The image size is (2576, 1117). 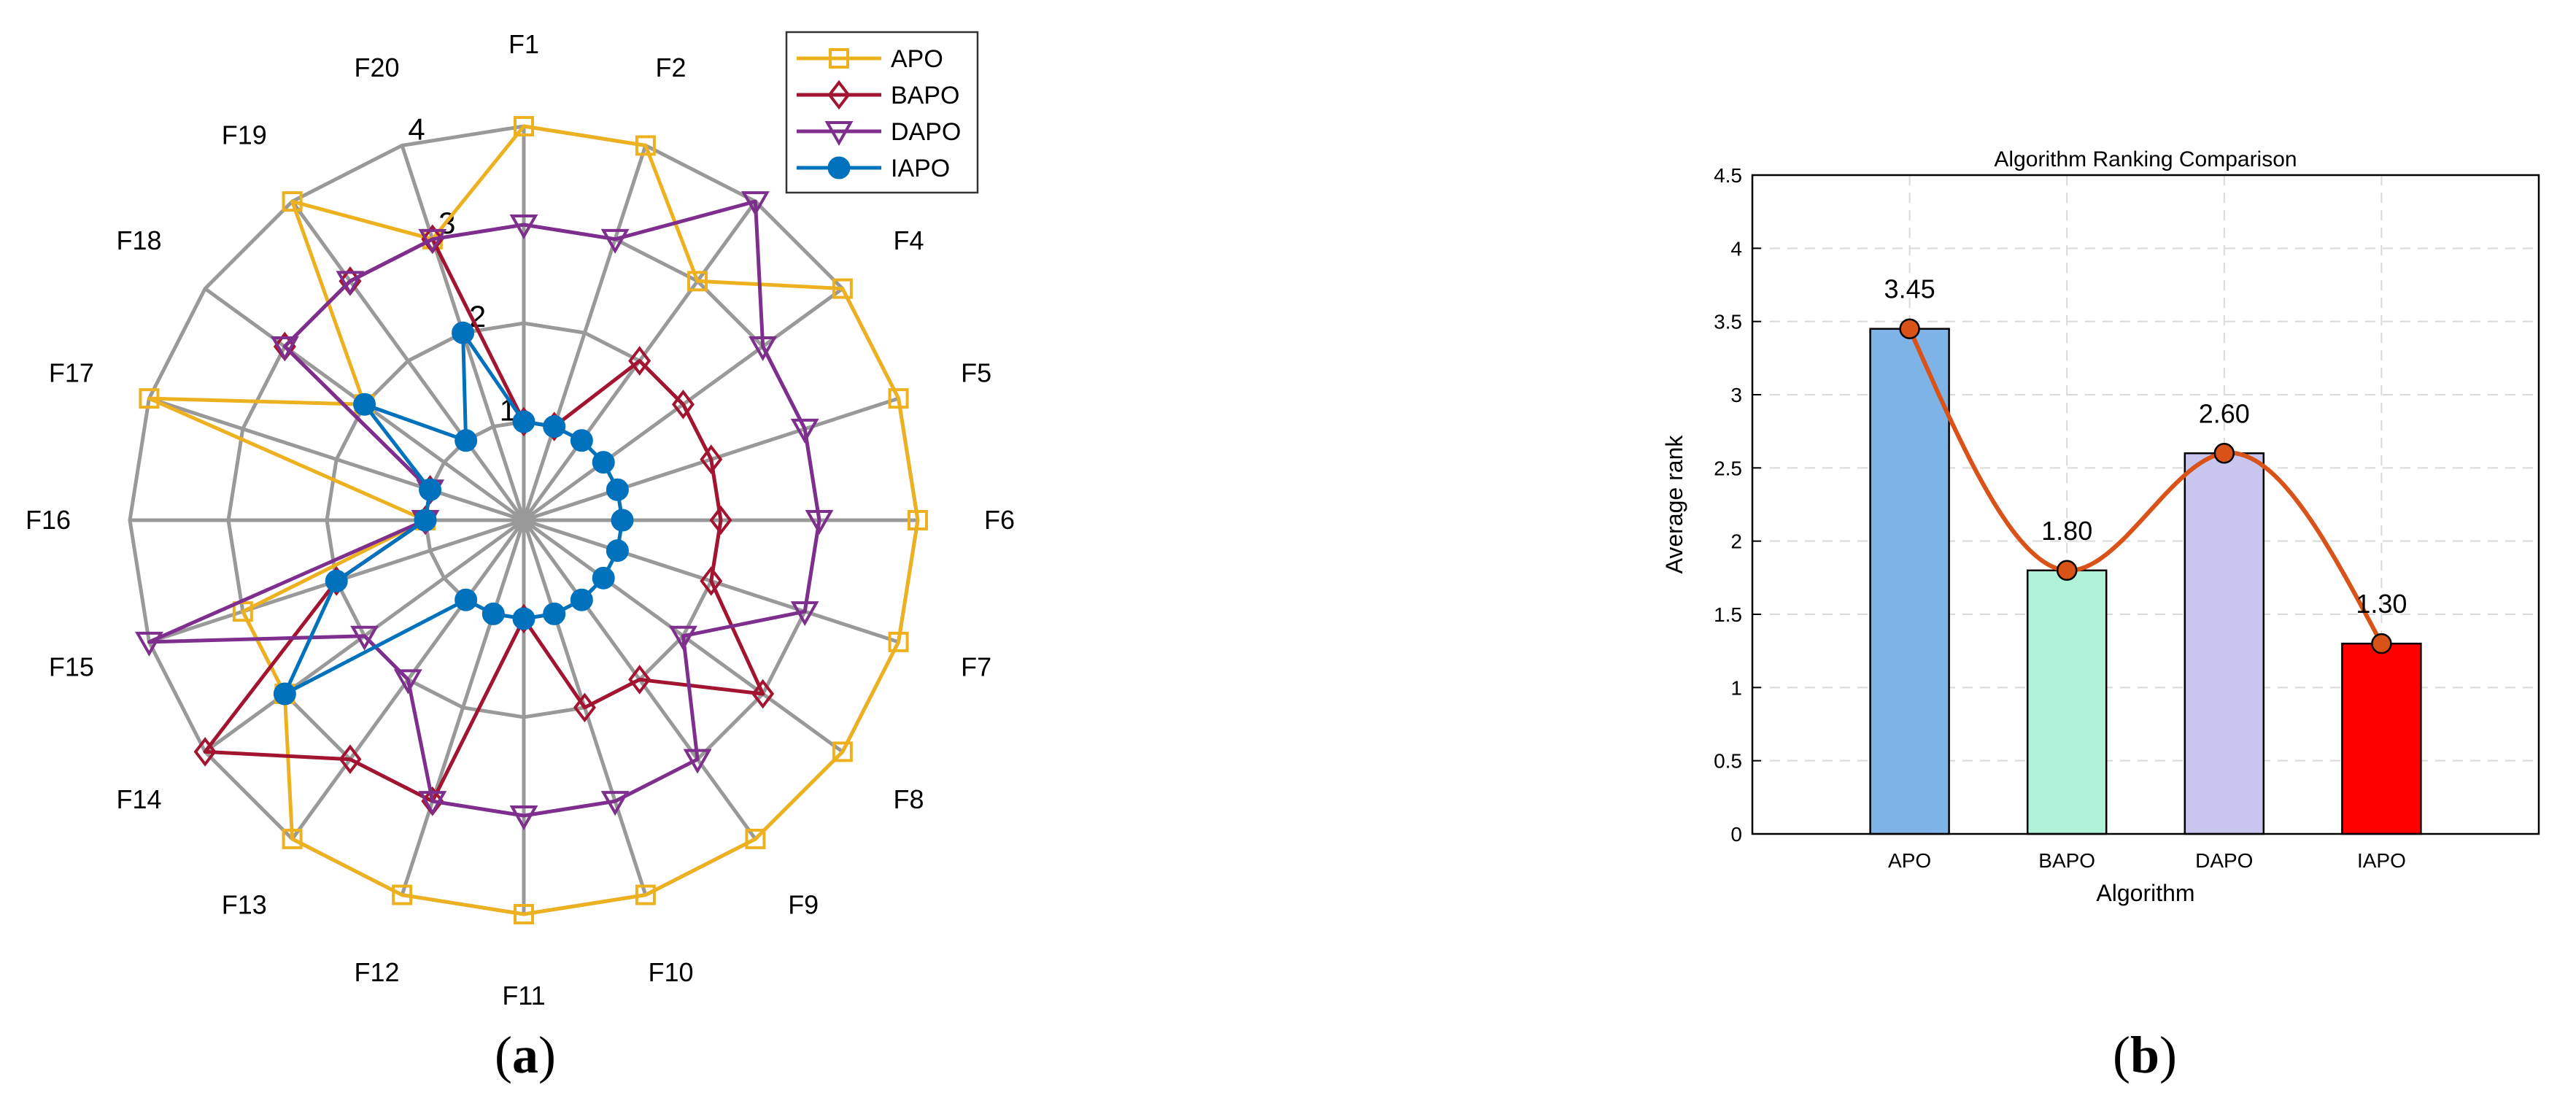 I want to click on legend-marker-dapo, so click(x=839, y=134).